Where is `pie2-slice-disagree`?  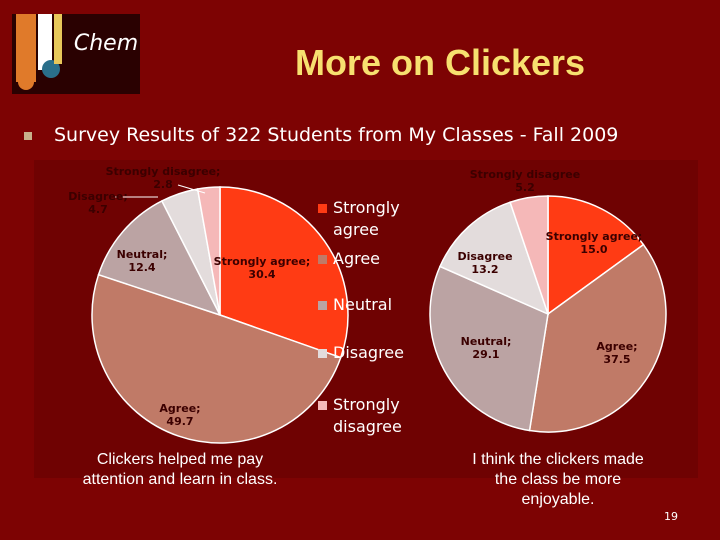
pie2-slice-disagree is located at coordinates (494, 258).